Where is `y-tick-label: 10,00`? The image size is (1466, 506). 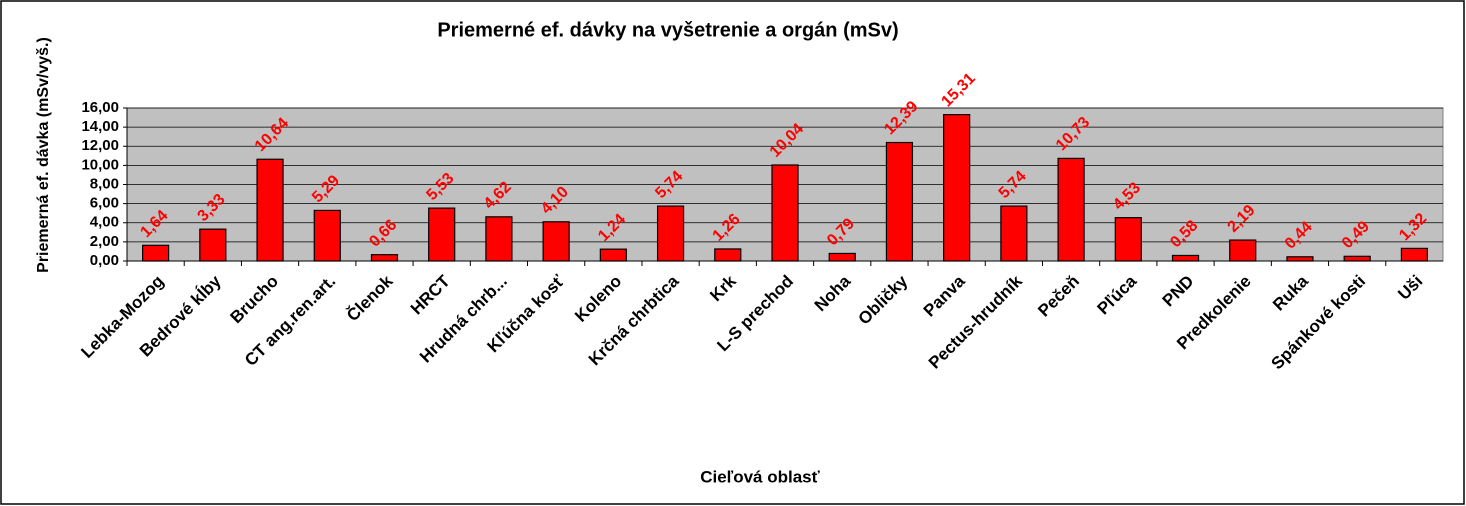
y-tick-label: 10,00 is located at coordinates (100, 164).